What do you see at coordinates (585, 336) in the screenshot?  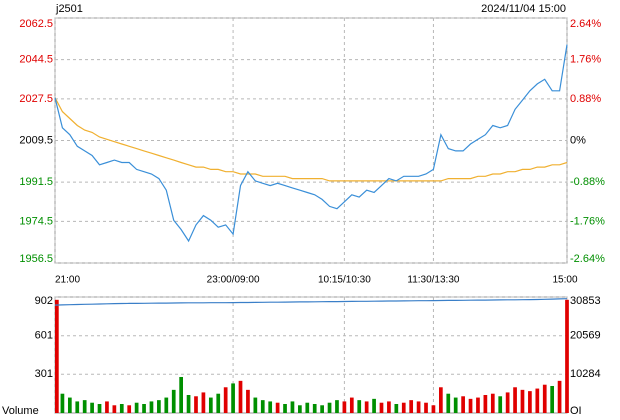 I see `y2-tick-label: 20569` at bounding box center [585, 336].